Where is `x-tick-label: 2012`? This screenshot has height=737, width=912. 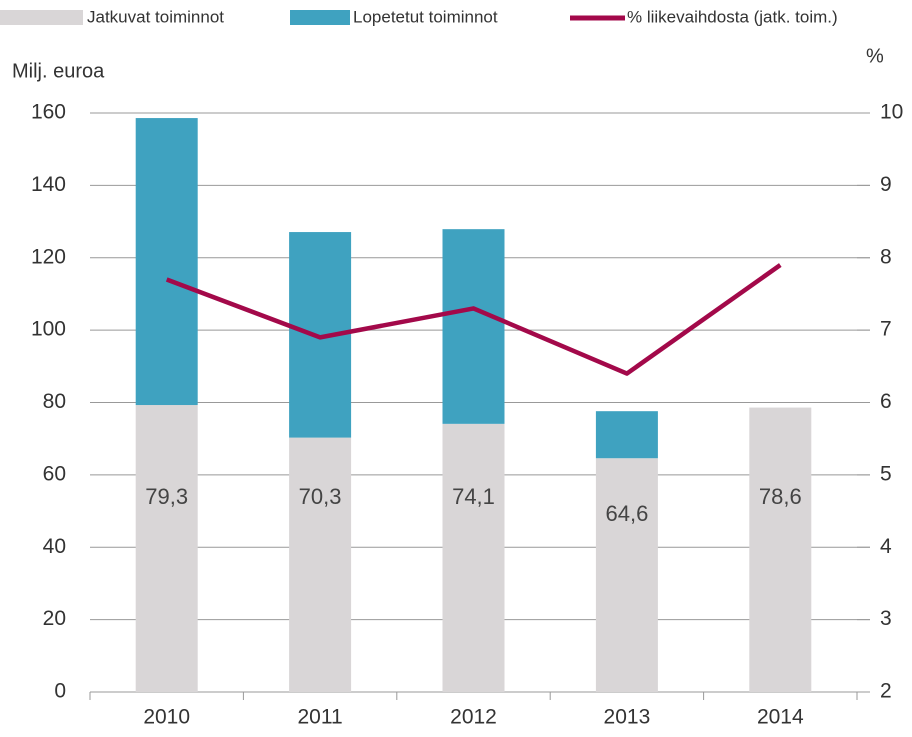 x-tick-label: 2012 is located at coordinates (473, 717).